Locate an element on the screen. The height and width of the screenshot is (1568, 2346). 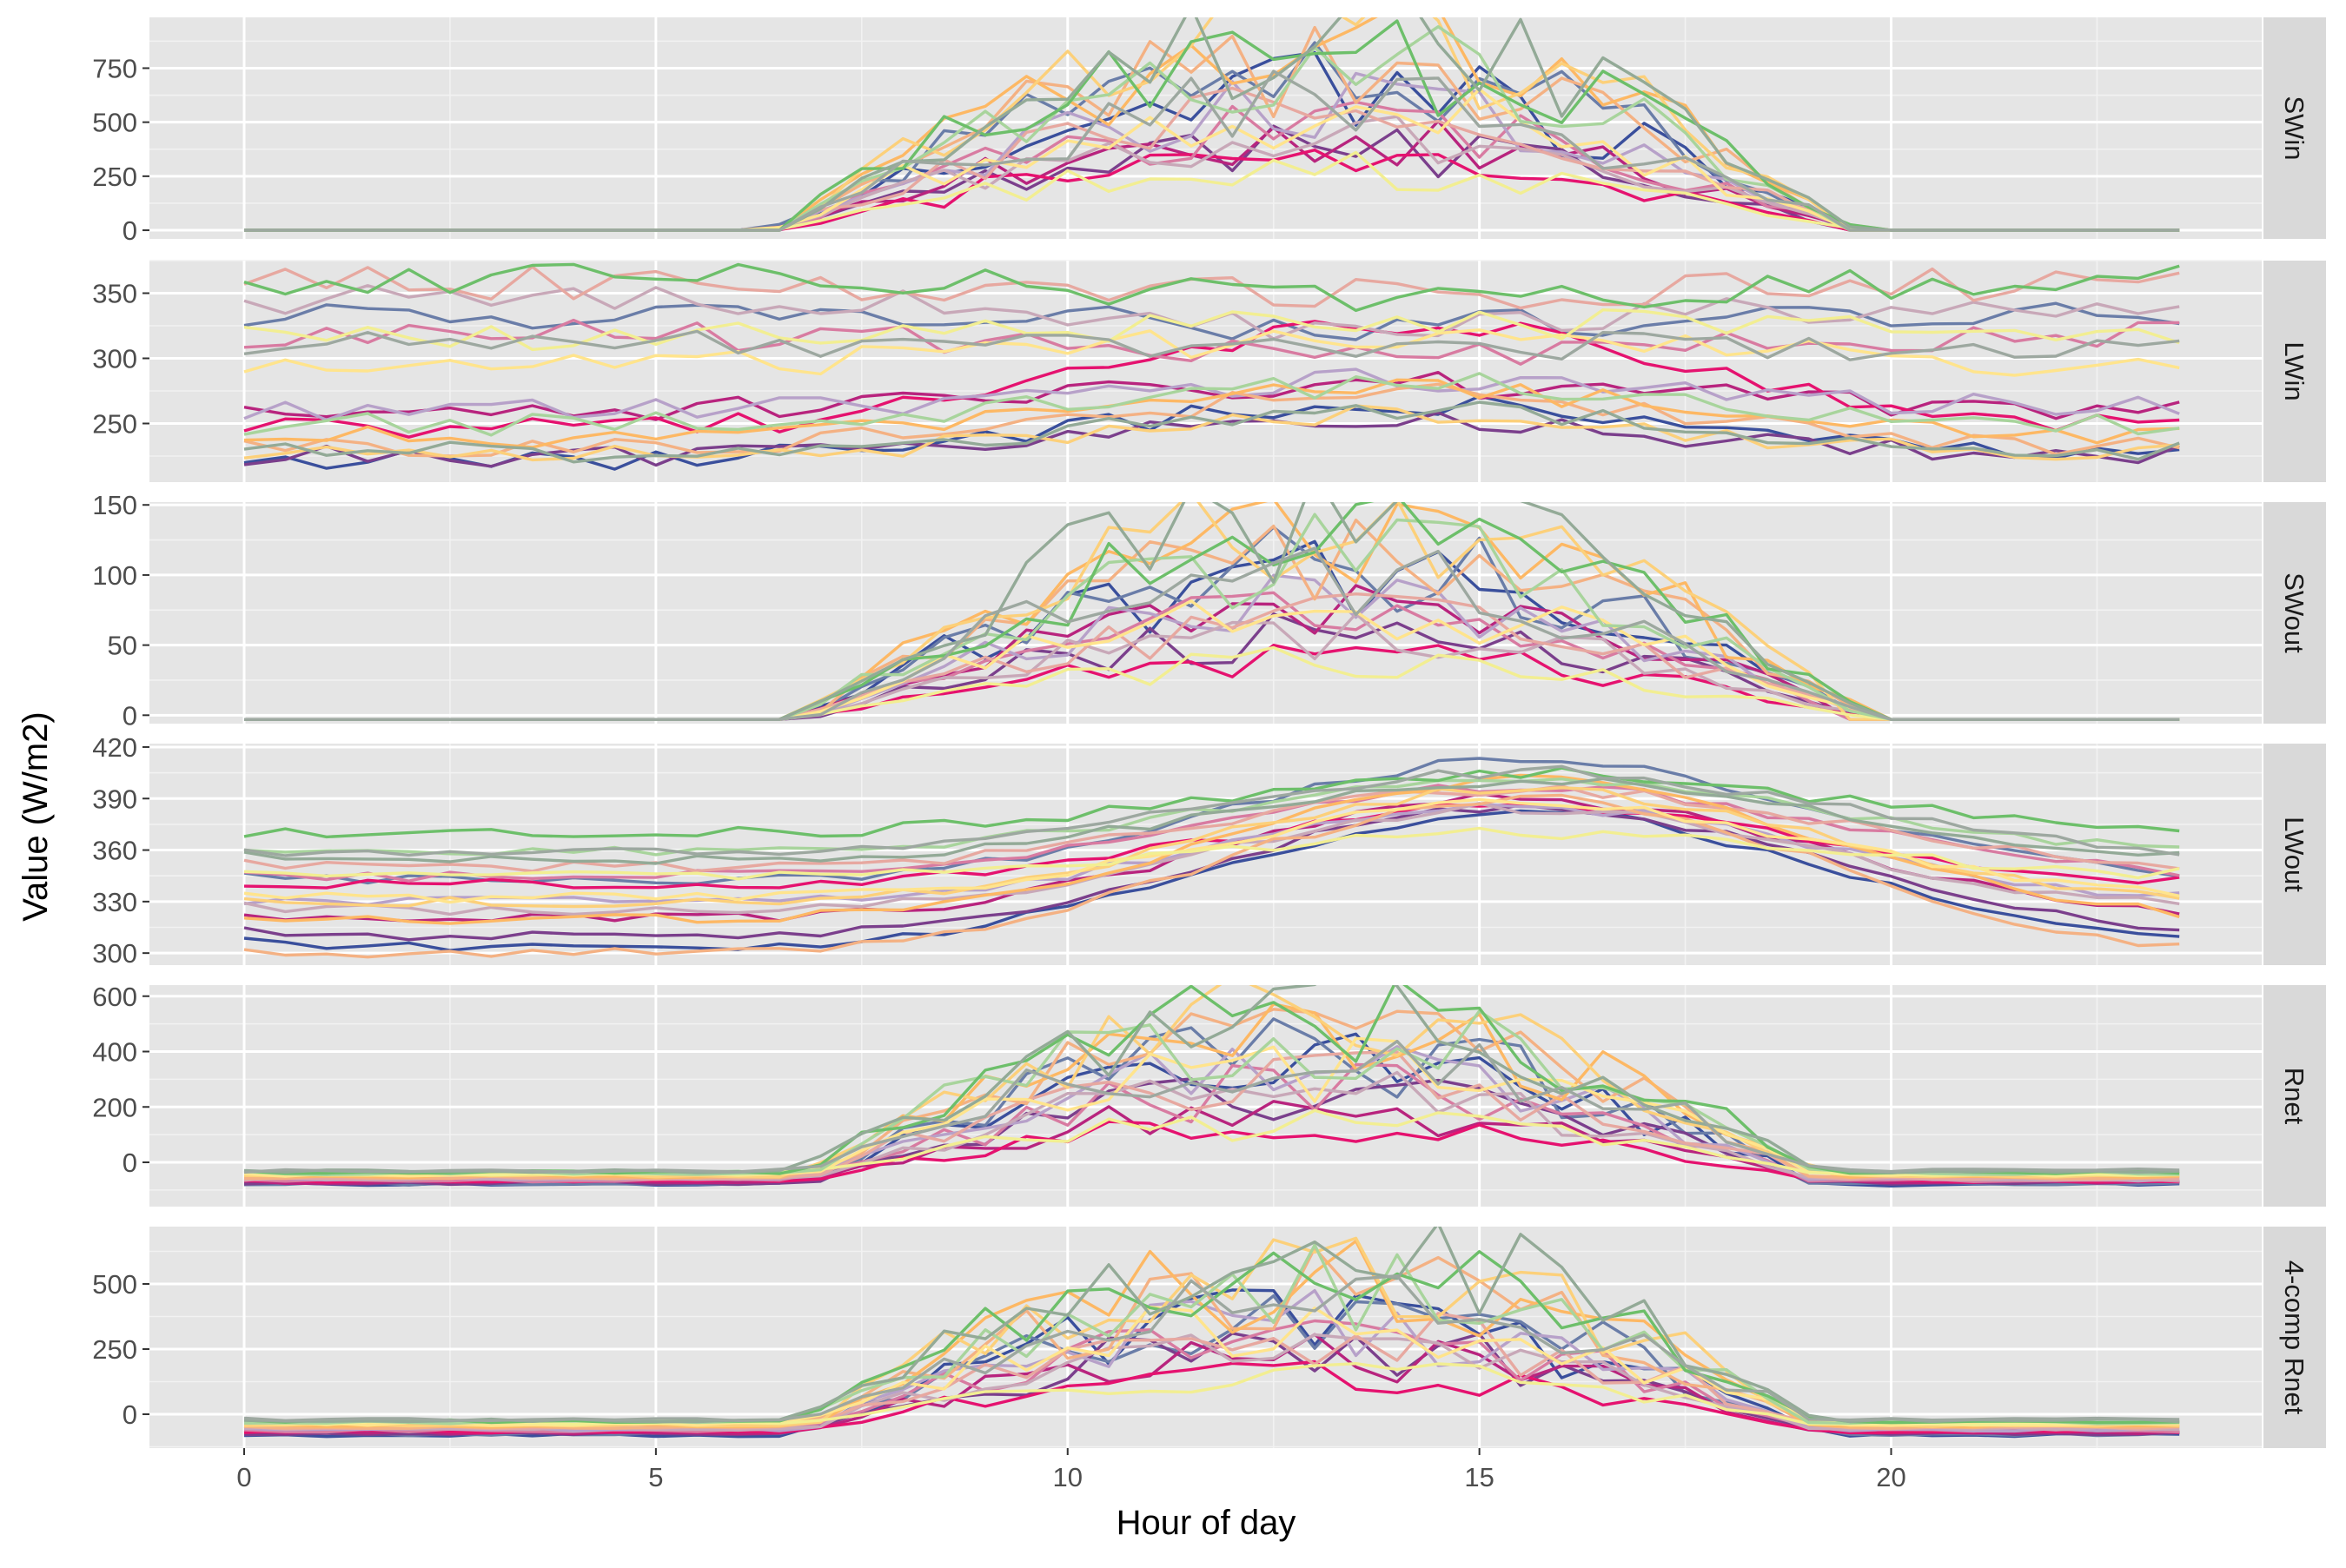
facet-strip-label: 4-comp Rnet is located at coordinates (2294, 1337).